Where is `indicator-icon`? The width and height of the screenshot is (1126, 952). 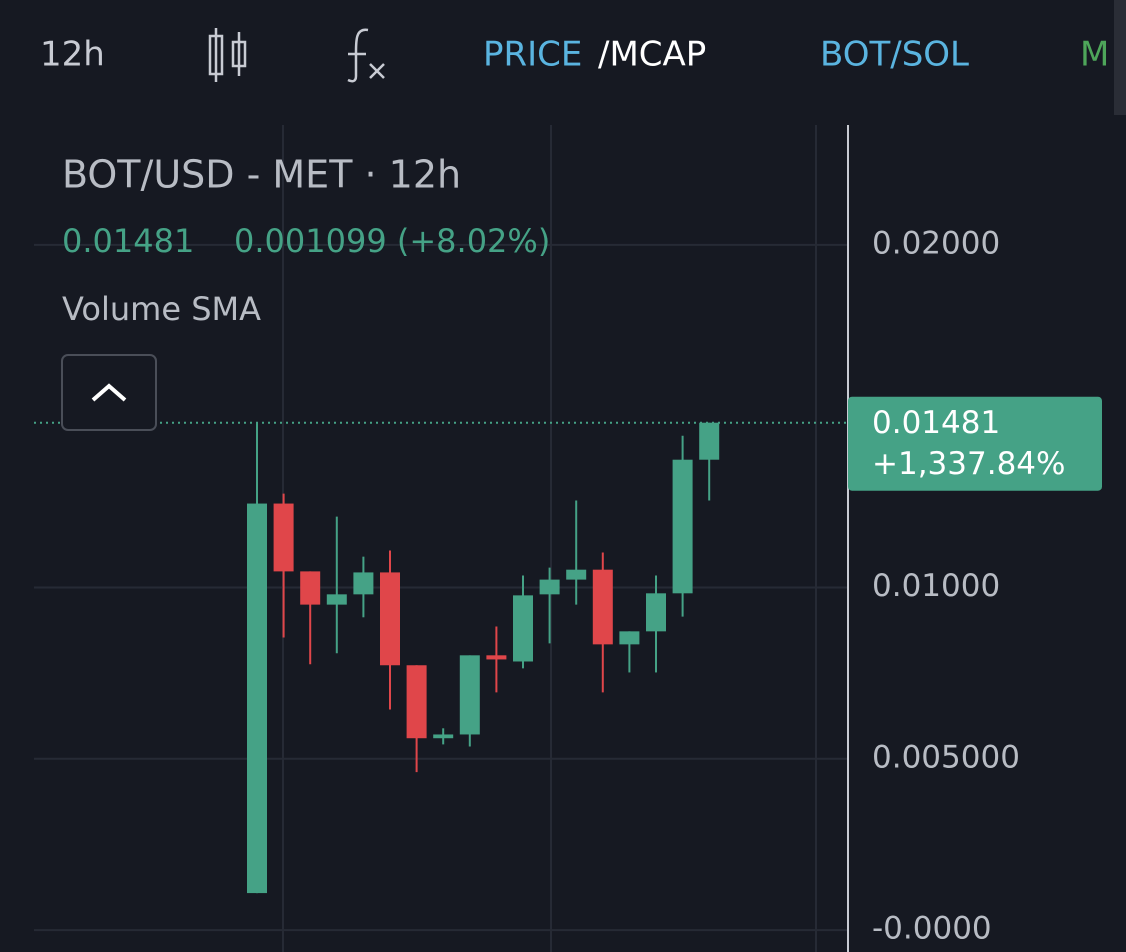 indicator-icon is located at coordinates (366, 55).